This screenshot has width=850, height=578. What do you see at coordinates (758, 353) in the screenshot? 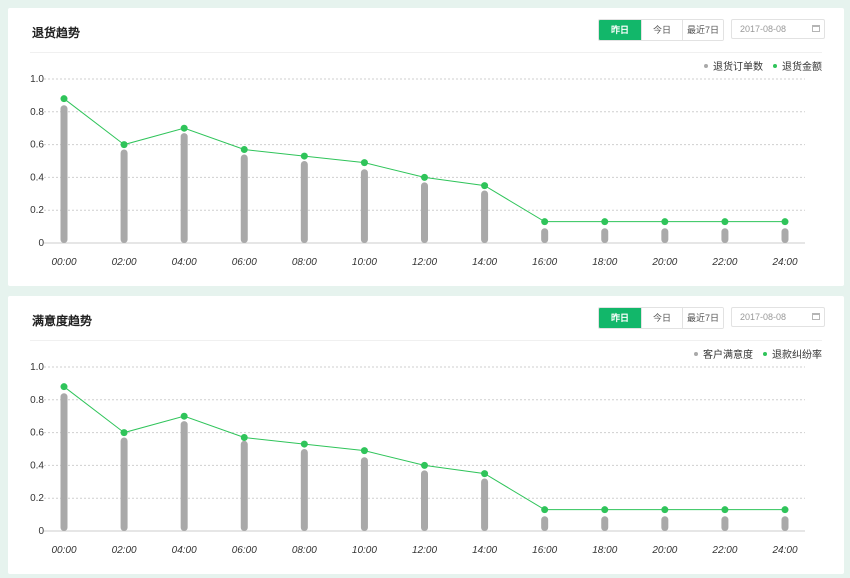
I see `chart-legend: 客户满意度 退款纠纷率` at bounding box center [758, 353].